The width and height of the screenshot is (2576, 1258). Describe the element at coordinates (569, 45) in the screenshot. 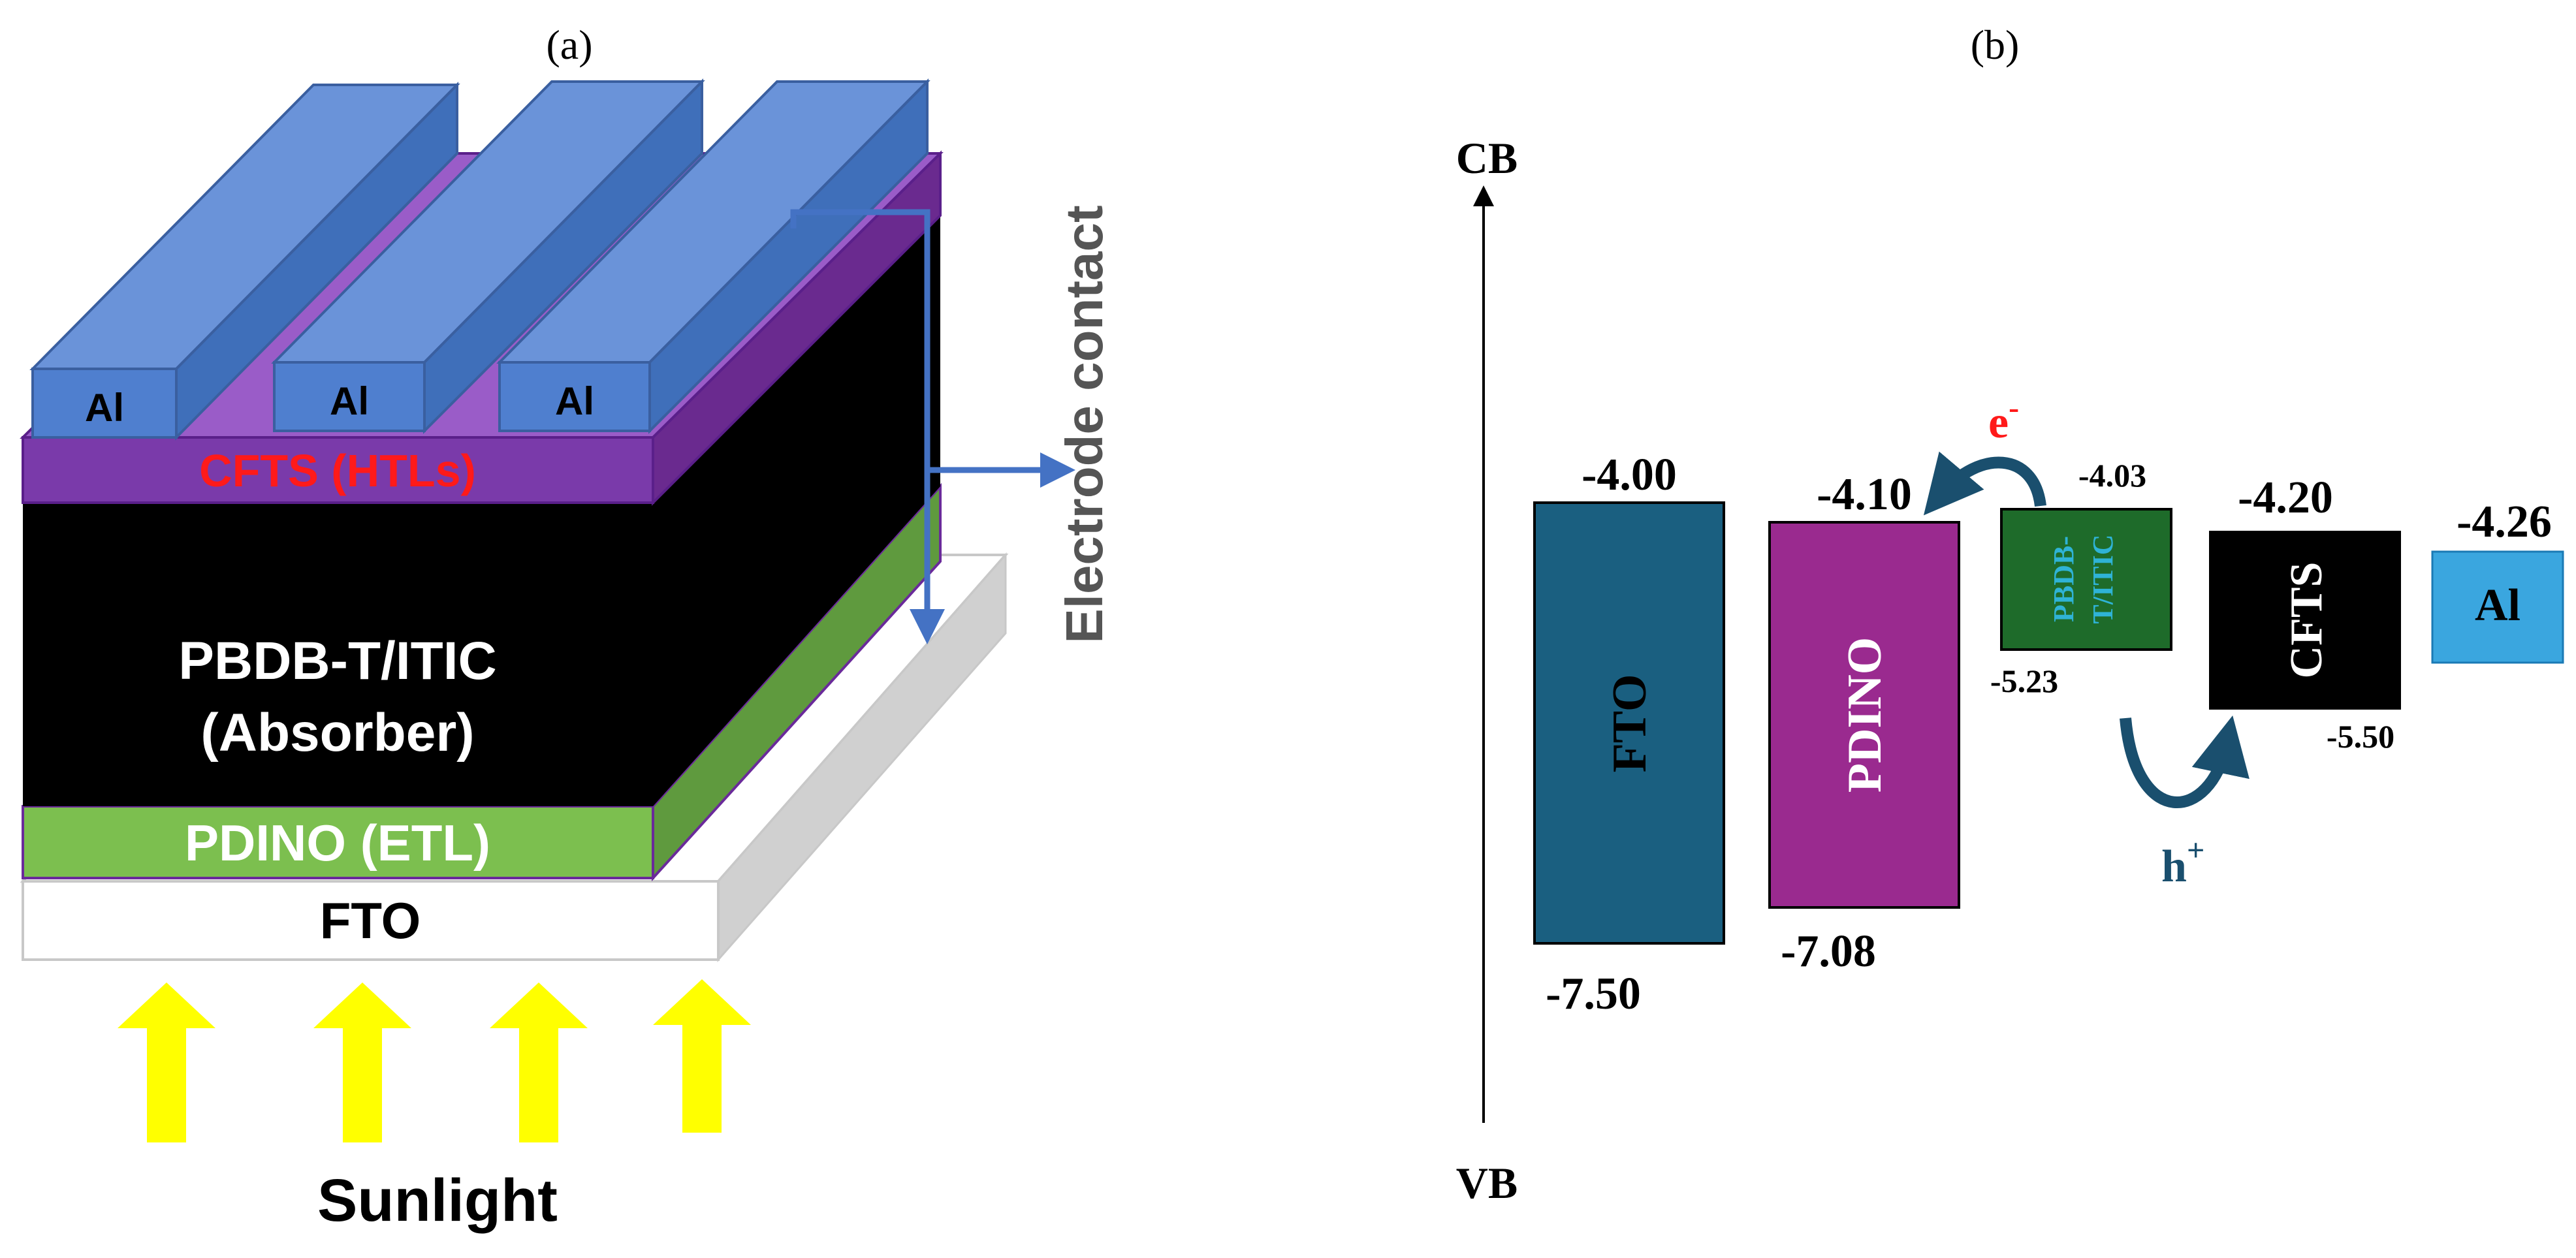

I see `panel-a-label: (a)` at that location.